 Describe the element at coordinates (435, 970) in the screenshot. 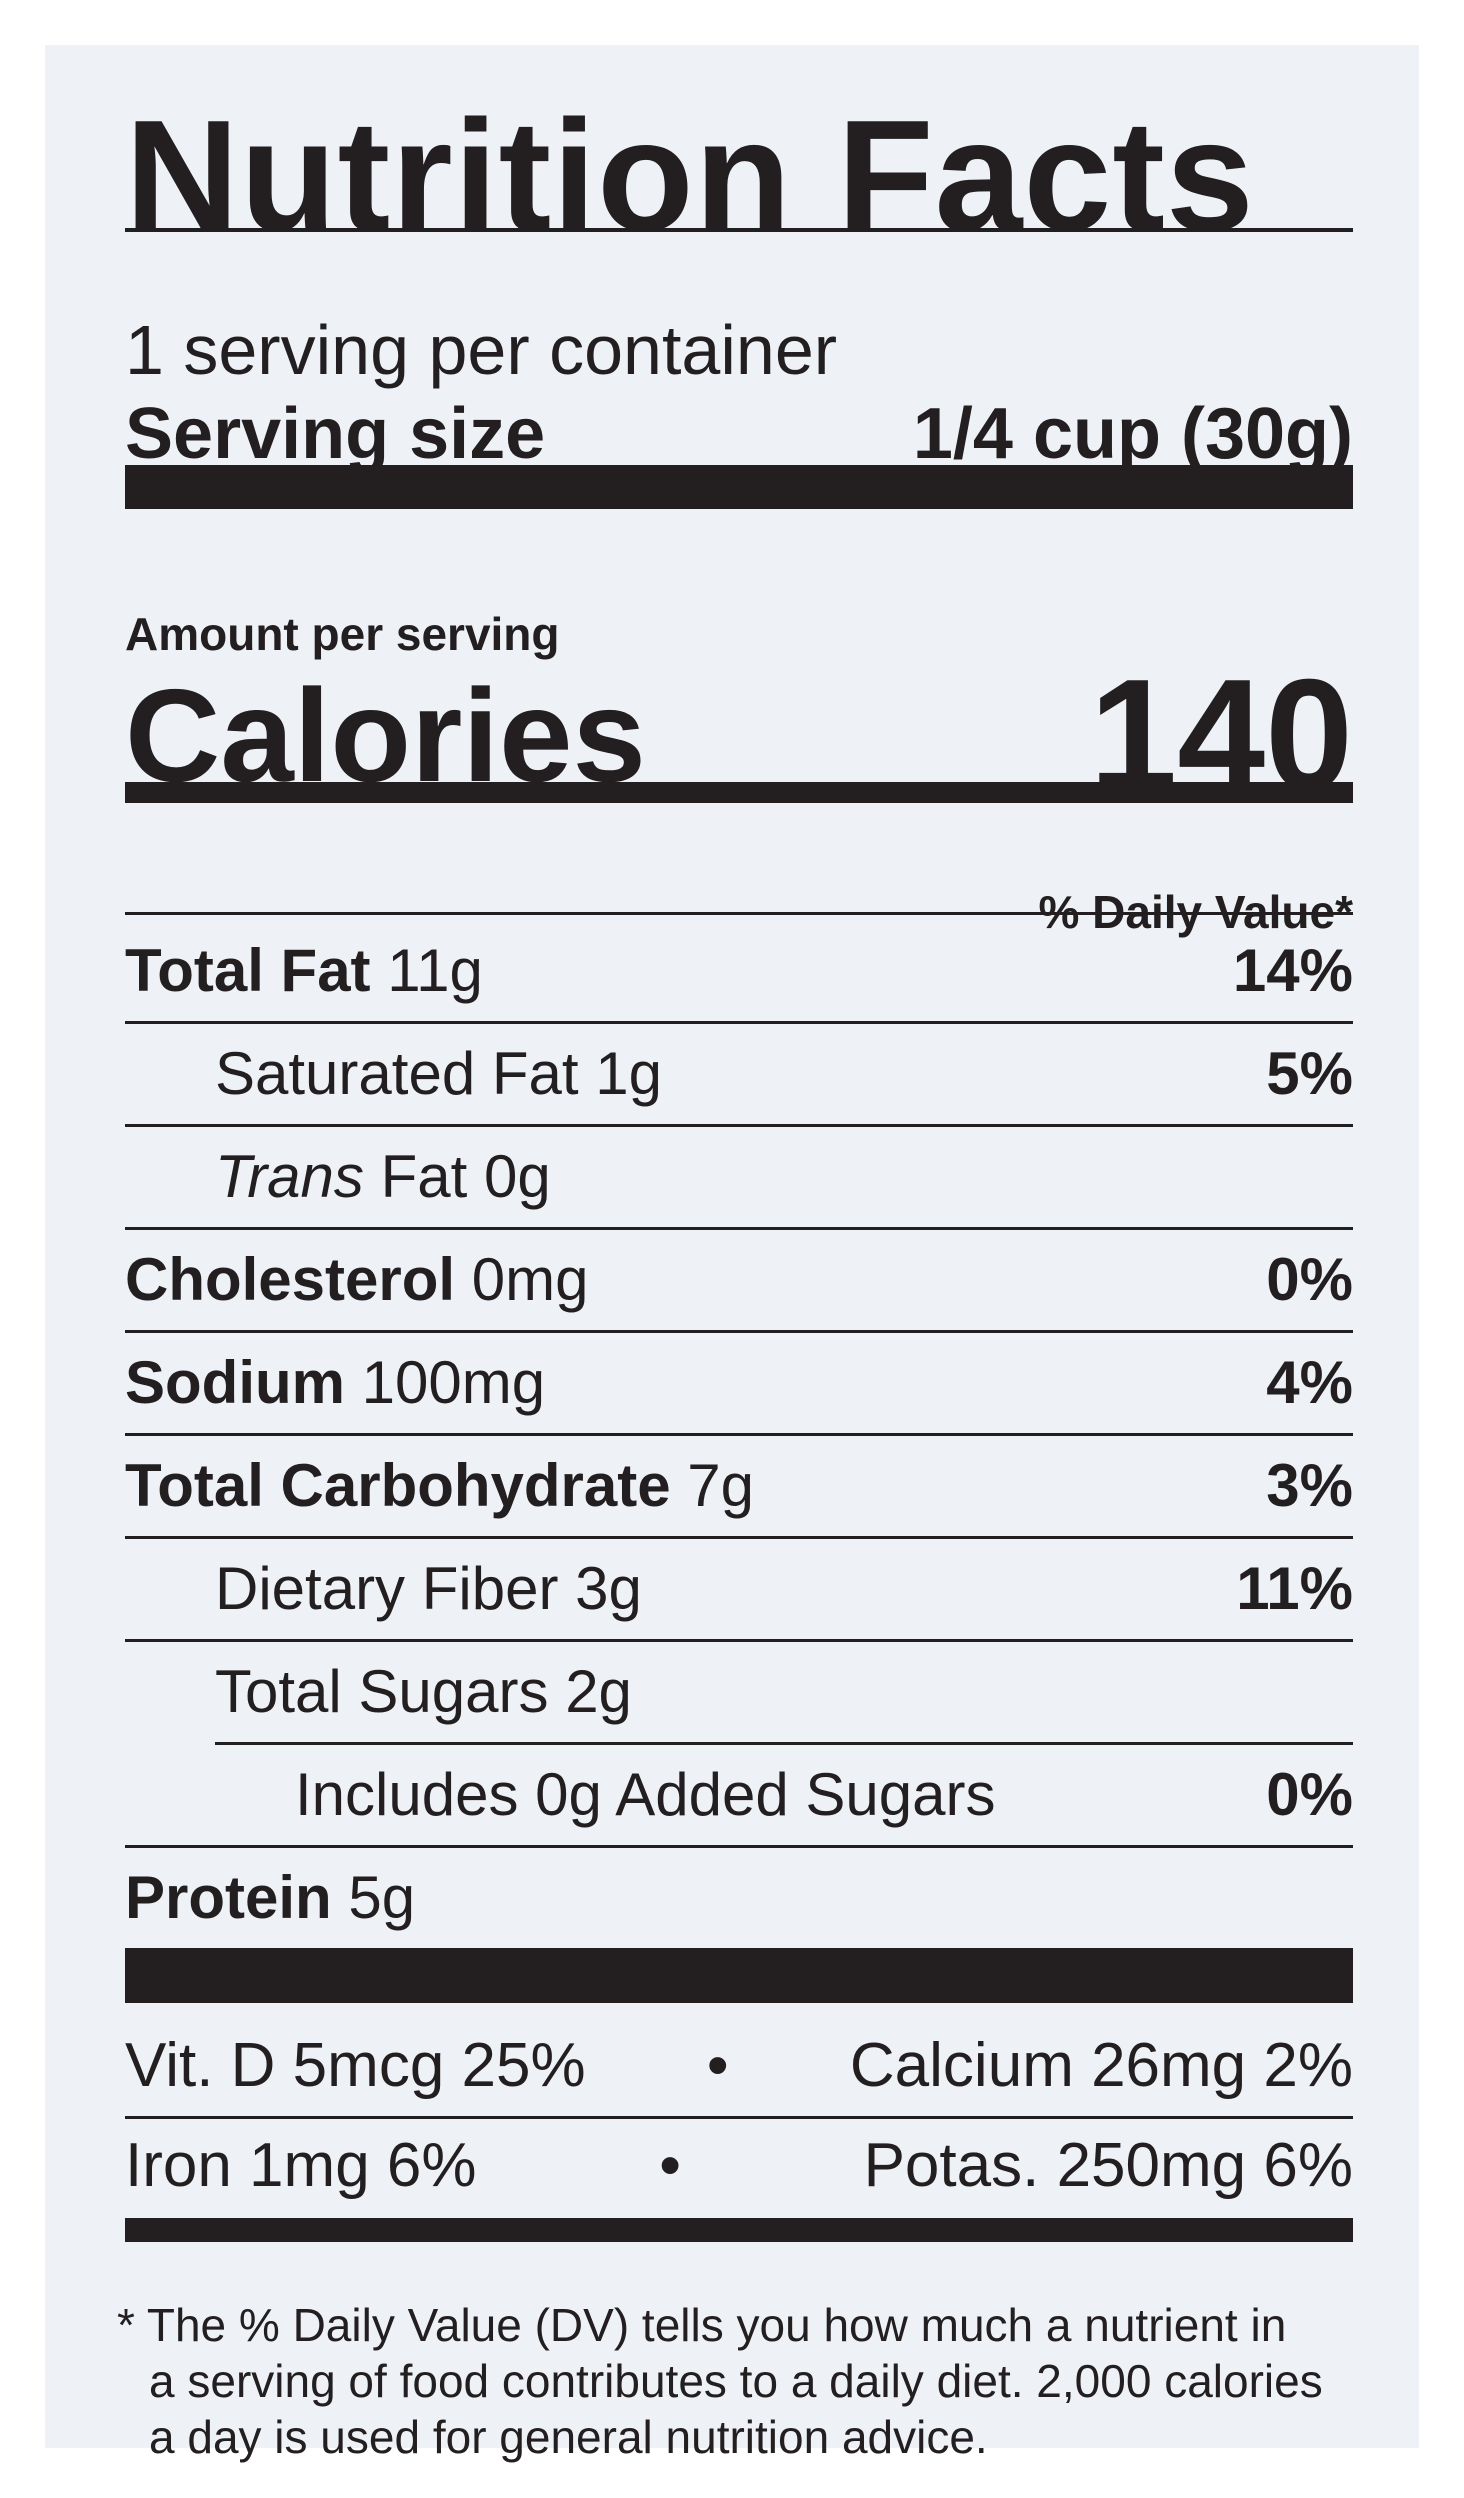

I see `nutrient-amount: 11g` at that location.